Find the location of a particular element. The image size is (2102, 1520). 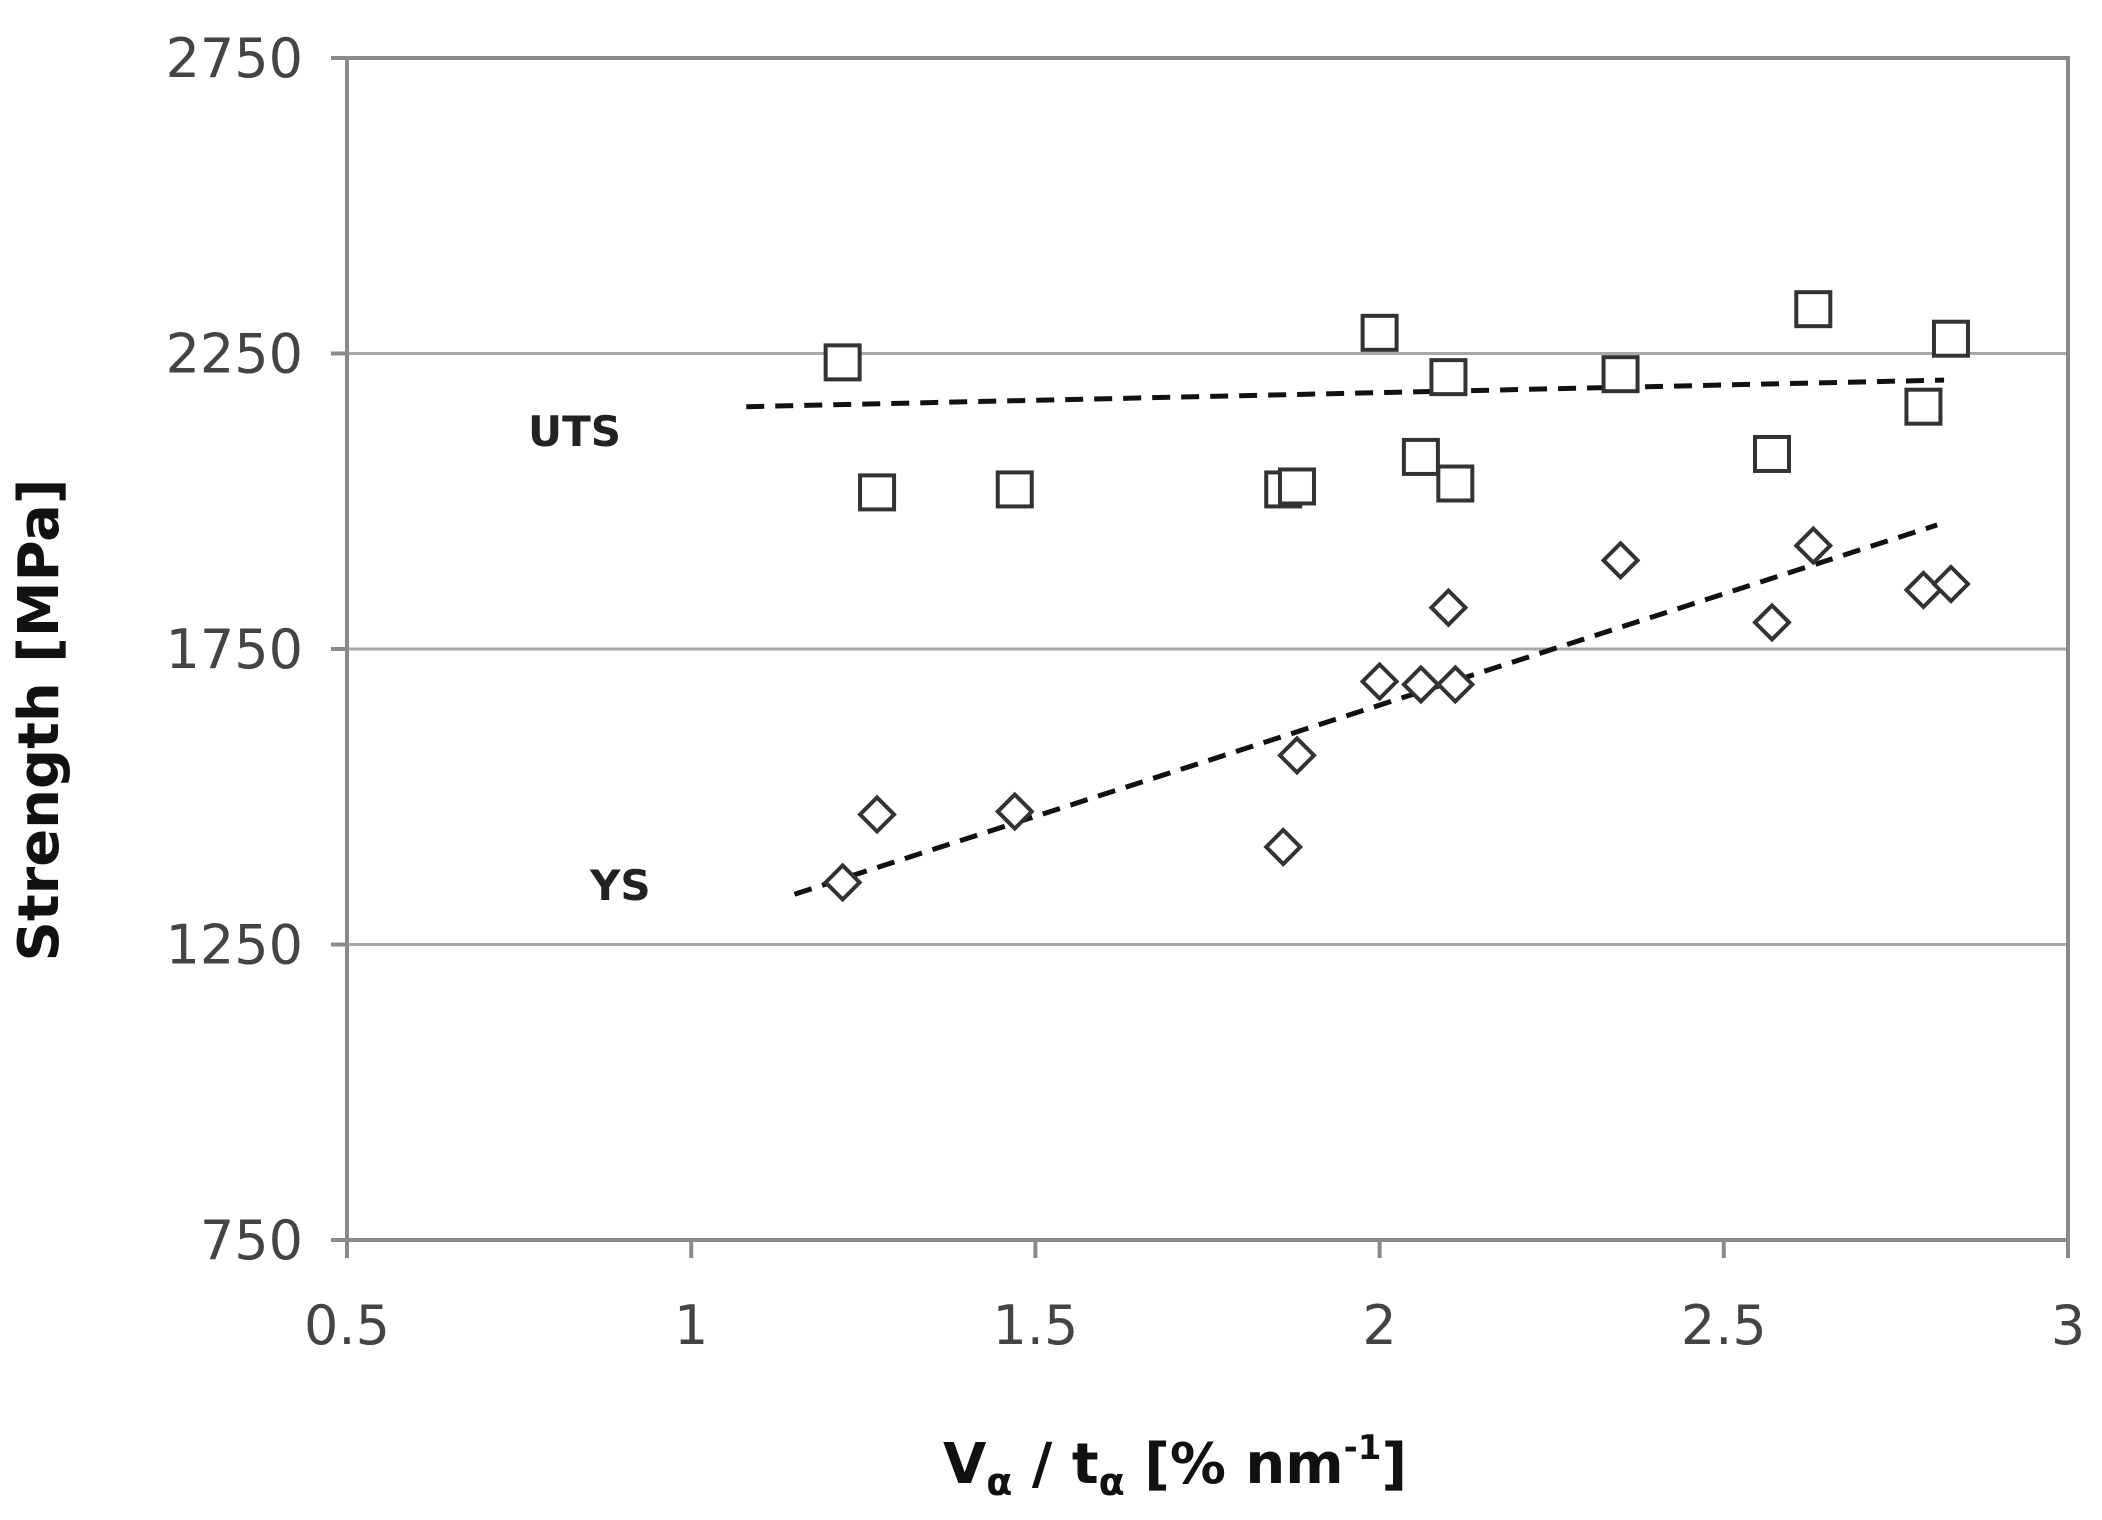

x-tick-label: 2.5 is located at coordinates (1724, 1325).